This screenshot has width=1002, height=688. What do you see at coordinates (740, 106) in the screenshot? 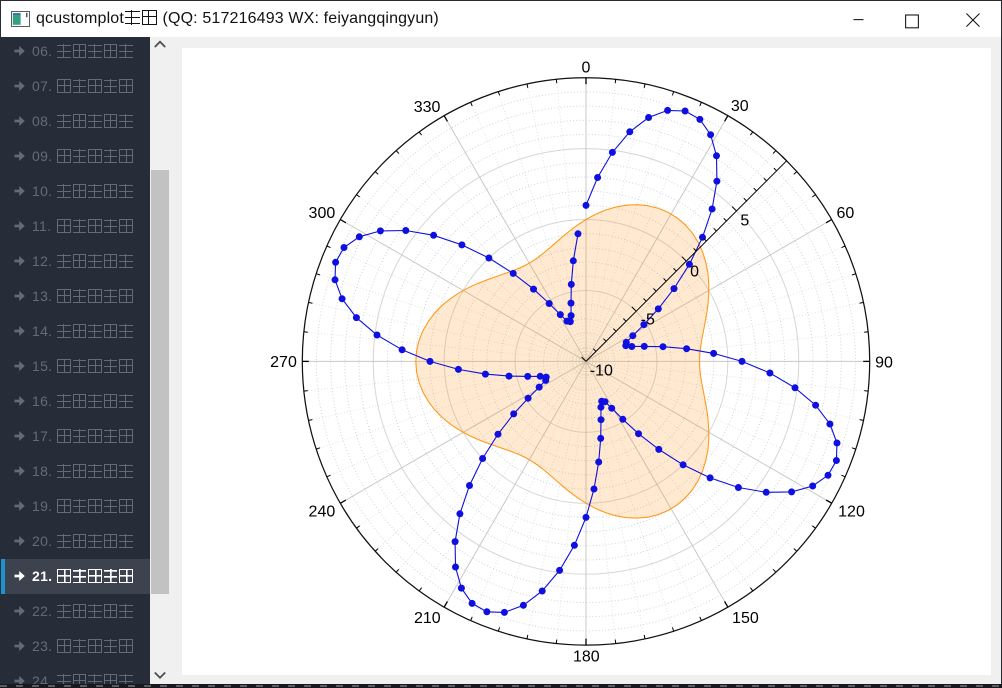
I see `svg-text: 30` at bounding box center [740, 106].